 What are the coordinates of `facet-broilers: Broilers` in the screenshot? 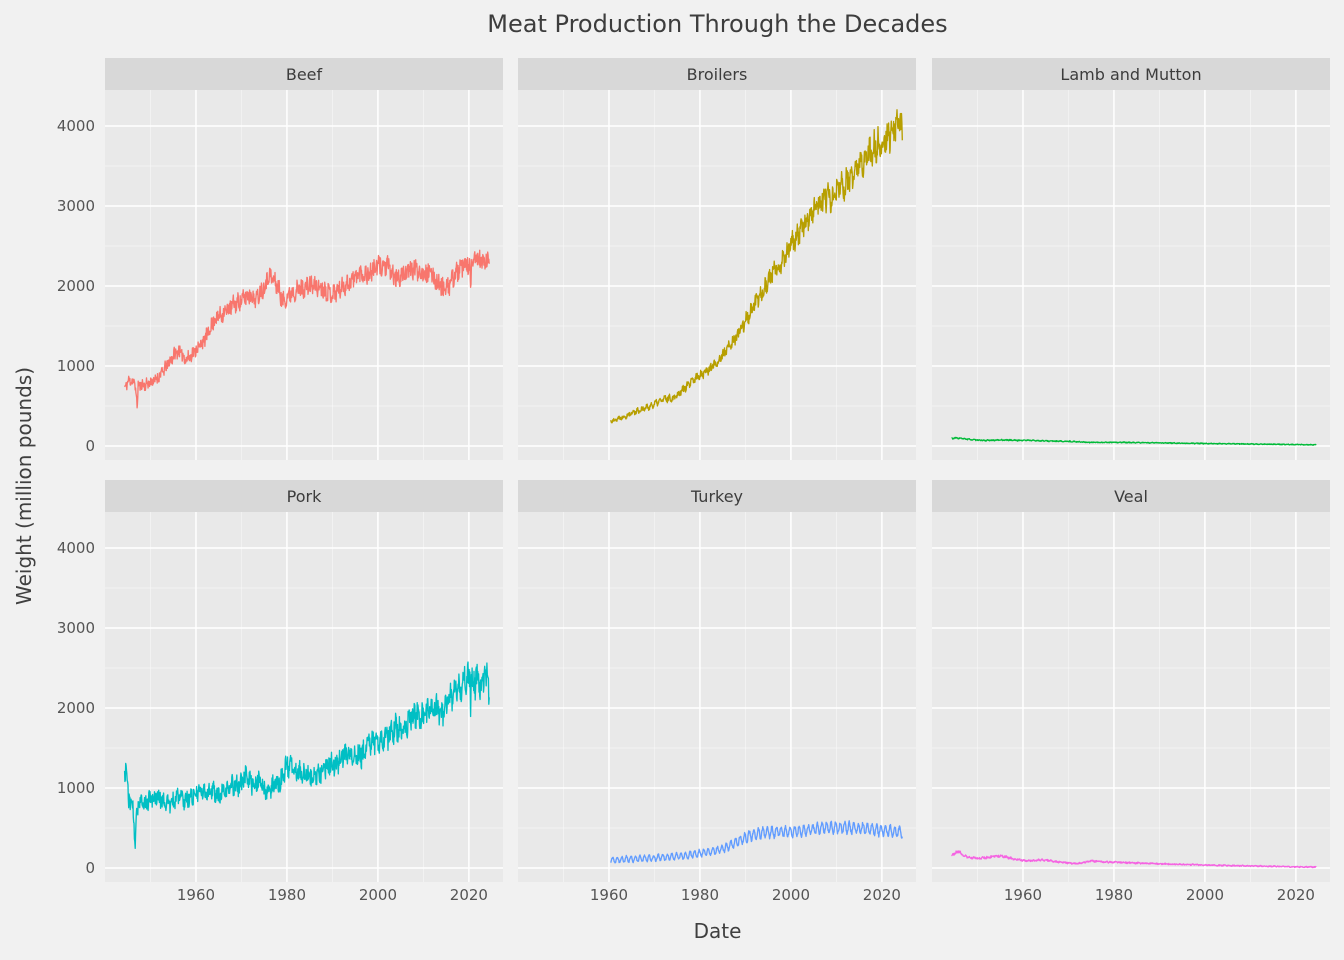 It's located at (717, 259).